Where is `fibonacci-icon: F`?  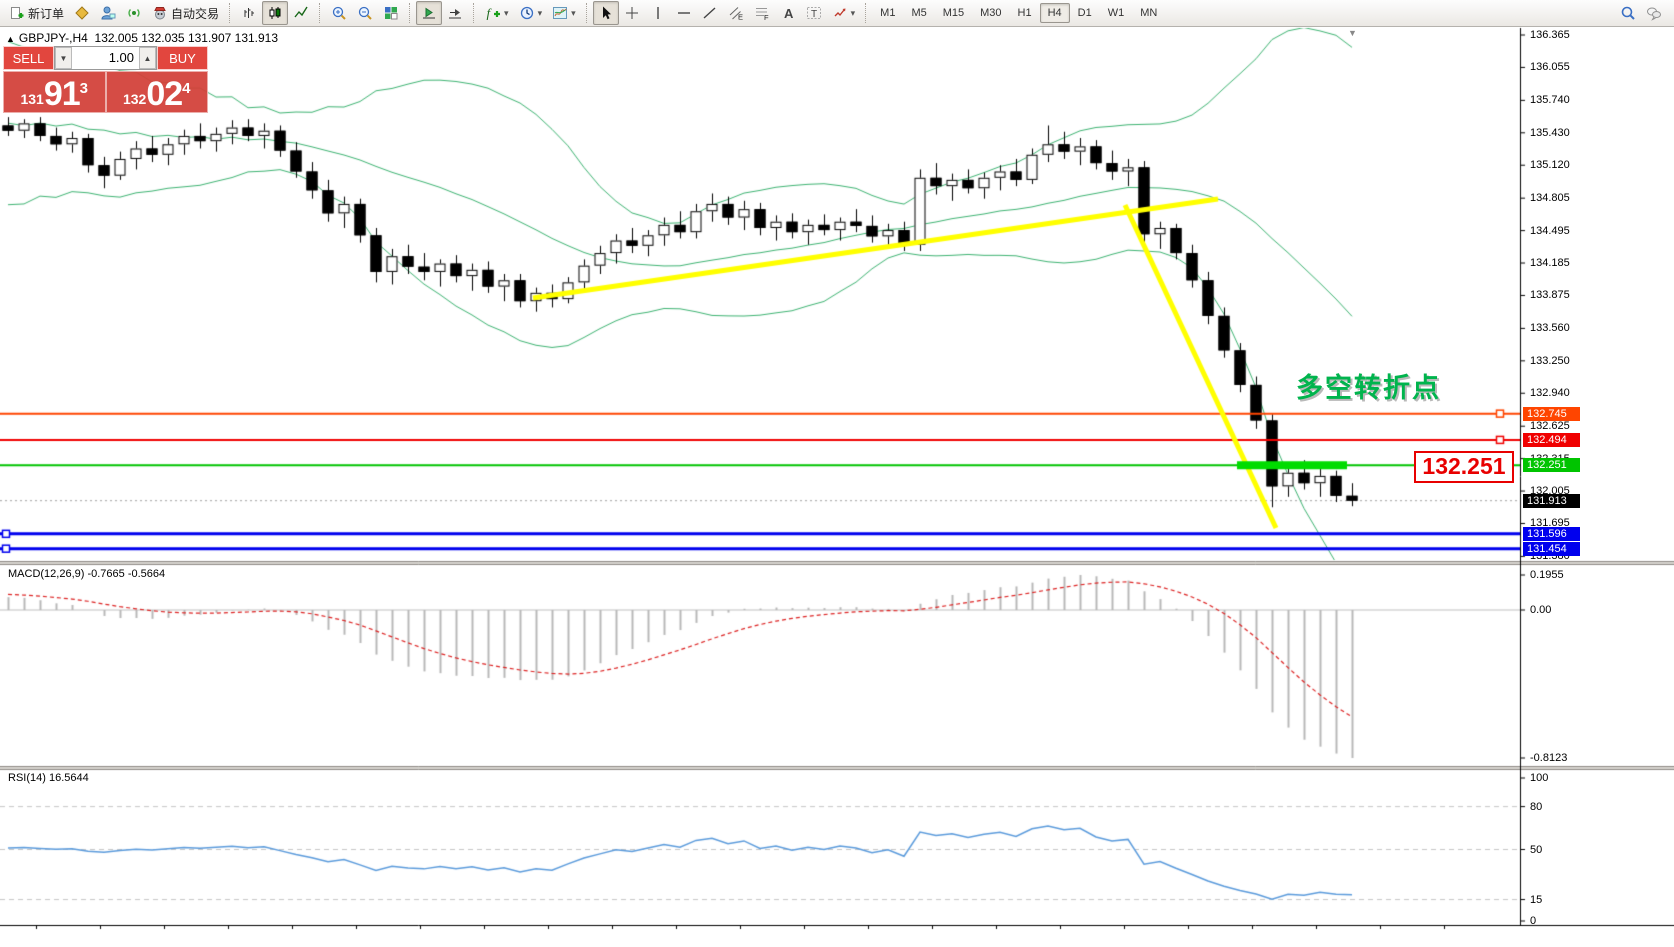
fibonacci-icon: F is located at coordinates (762, 13).